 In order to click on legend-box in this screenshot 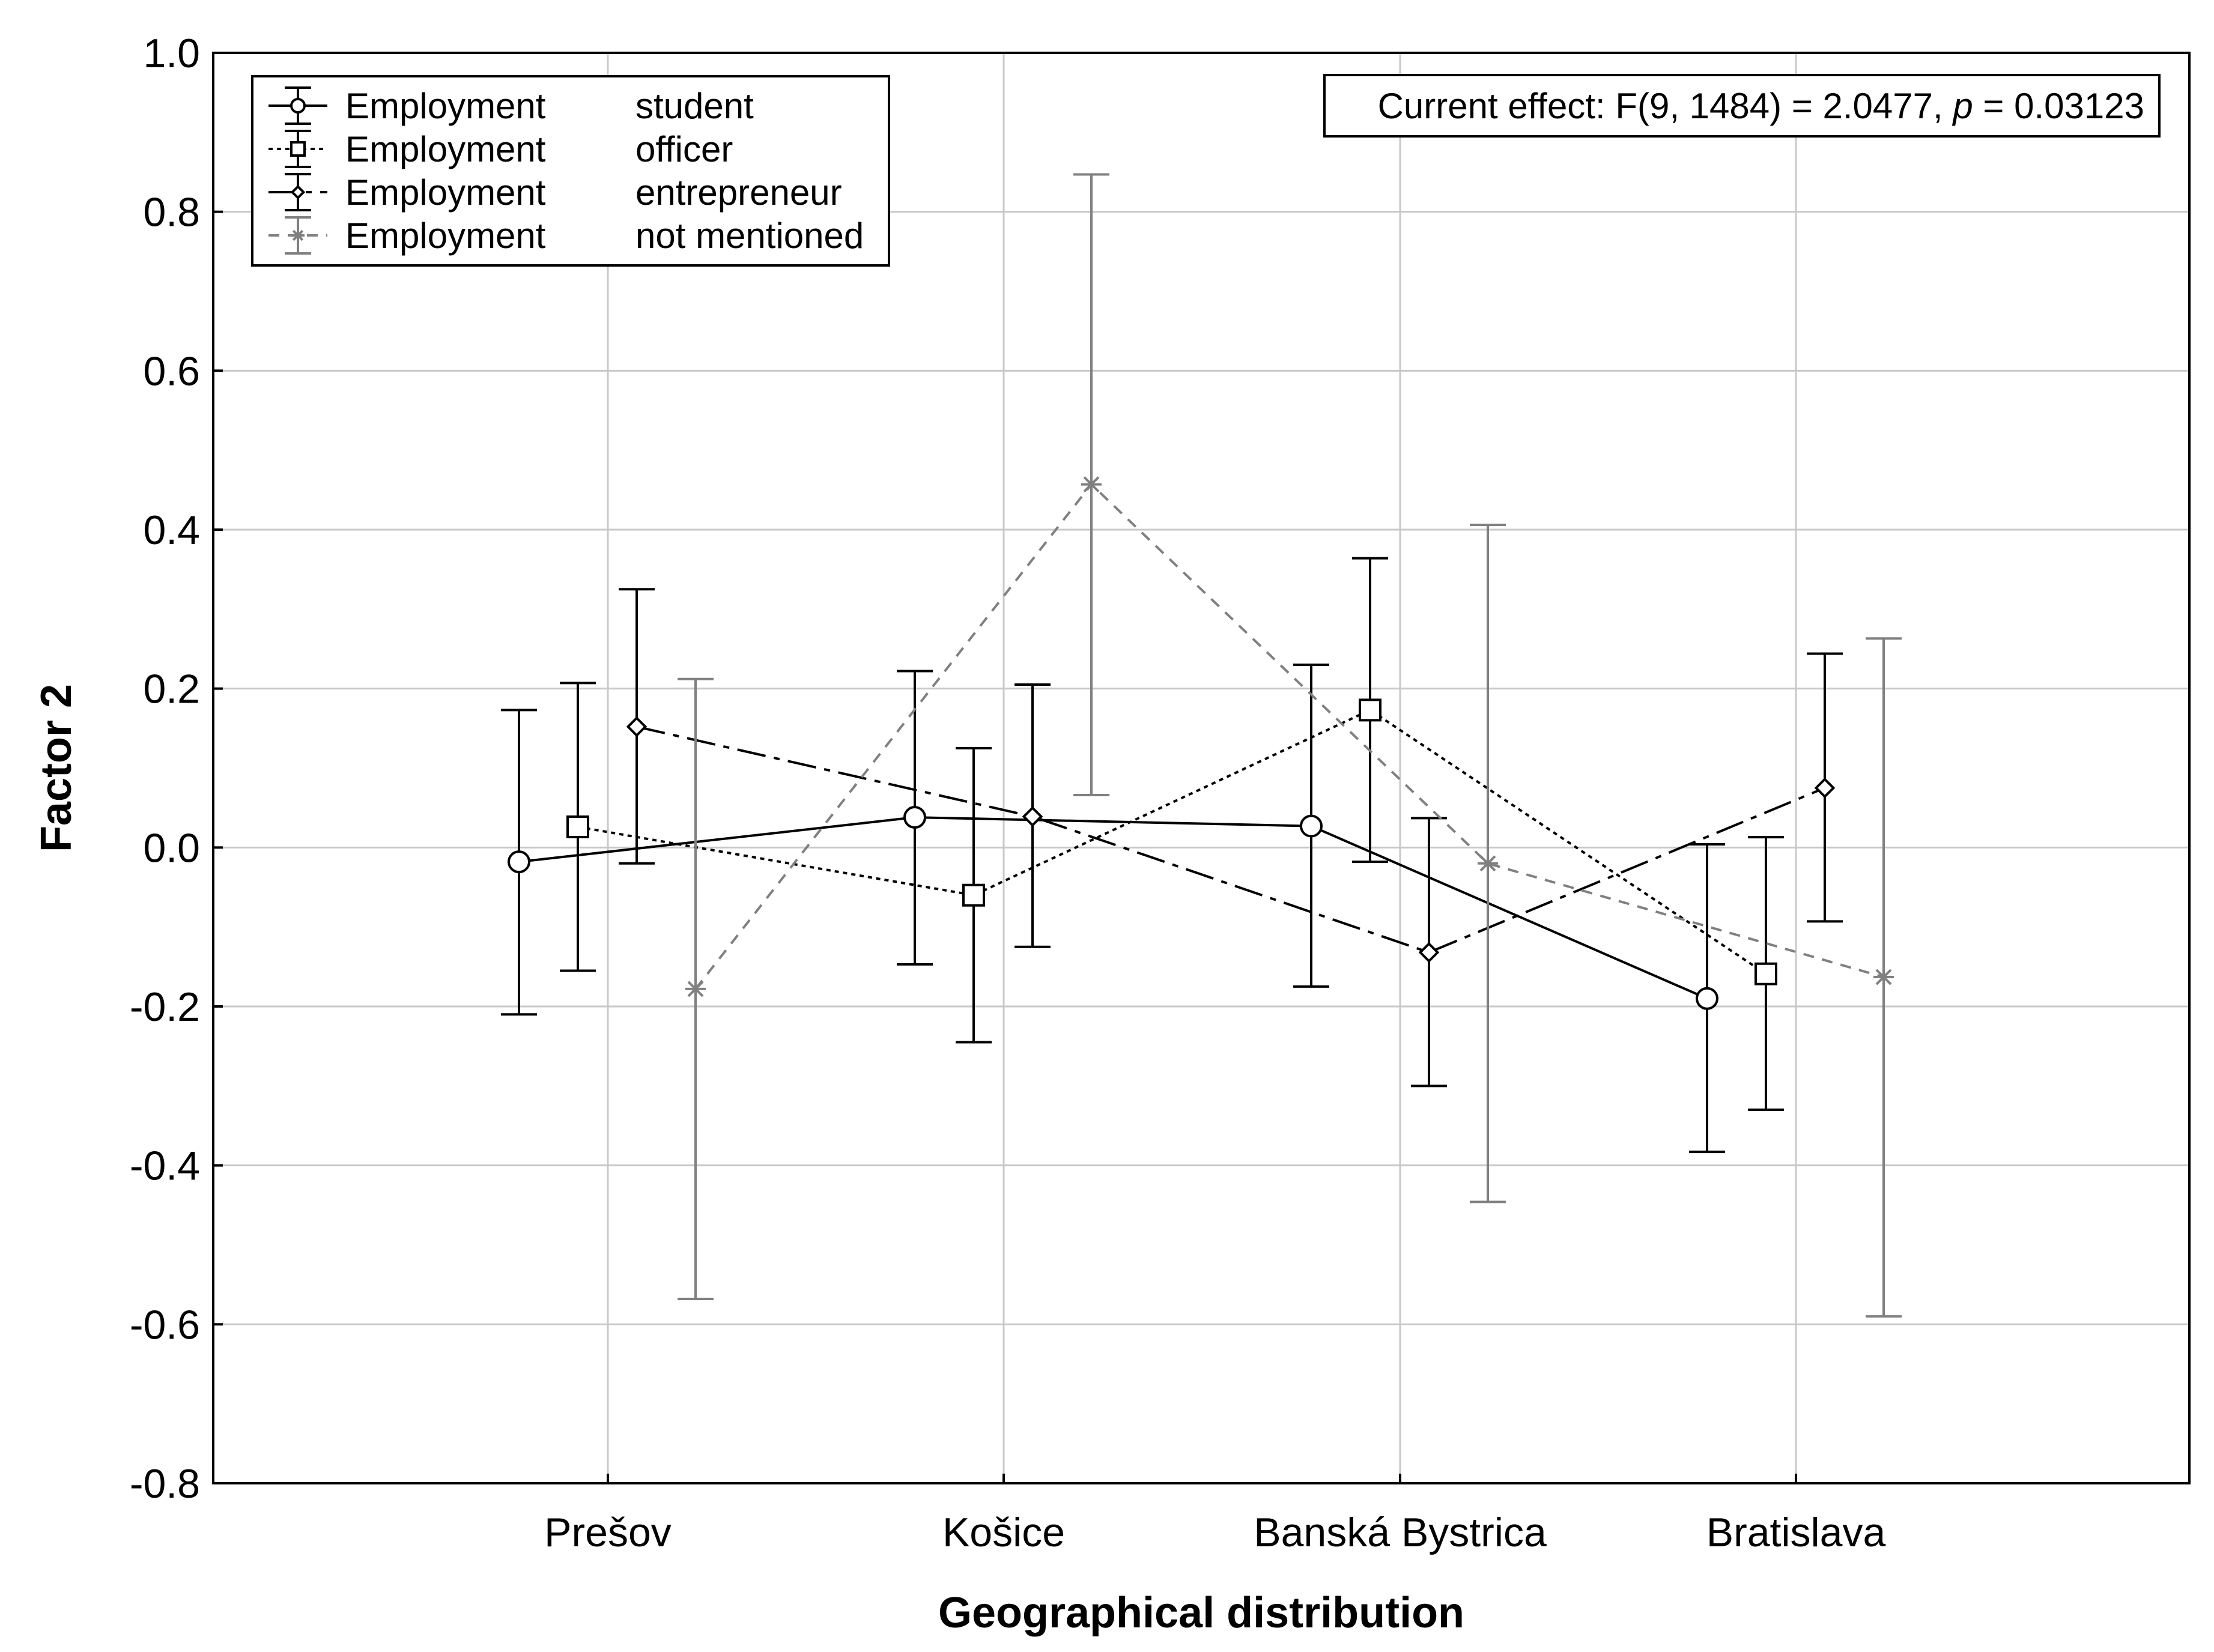, I will do `click(570, 171)`.